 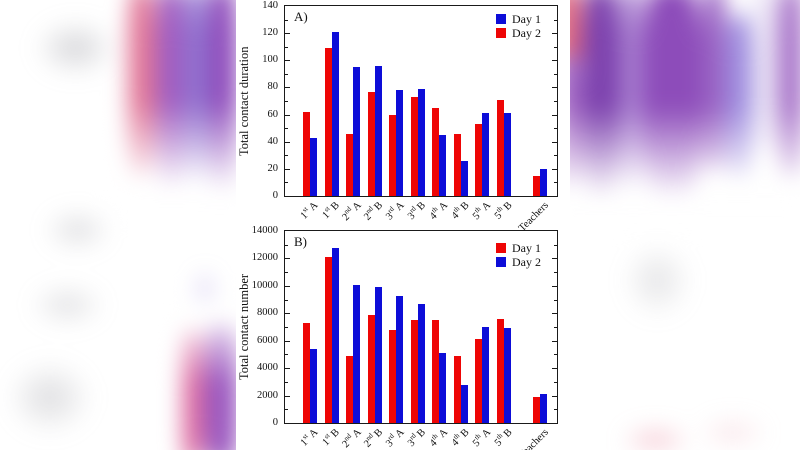 I want to click on bar-day2-5tha, so click(x=478, y=160).